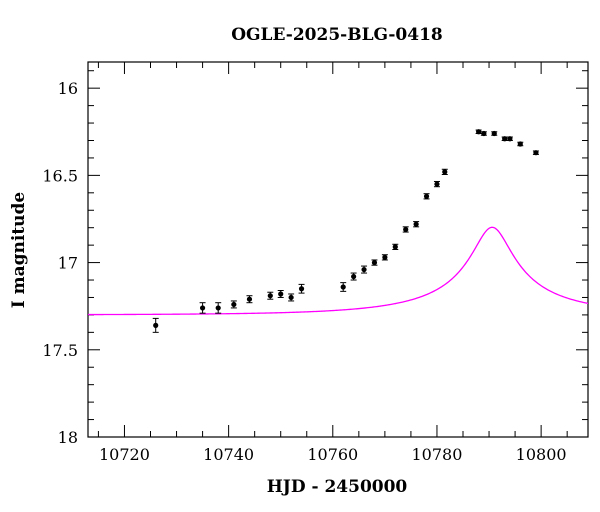 Image resolution: width=600 pixels, height=512 pixels. I want to click on x-tick-label: 10760, so click(332, 454).